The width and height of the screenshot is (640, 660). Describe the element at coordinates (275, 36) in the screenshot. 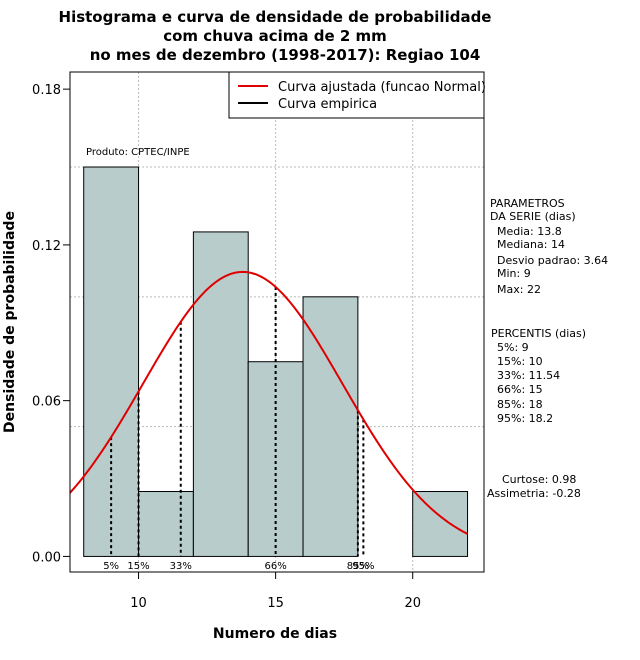

I see `chart-title-line-2: com chuva acima de 2 mm` at that location.